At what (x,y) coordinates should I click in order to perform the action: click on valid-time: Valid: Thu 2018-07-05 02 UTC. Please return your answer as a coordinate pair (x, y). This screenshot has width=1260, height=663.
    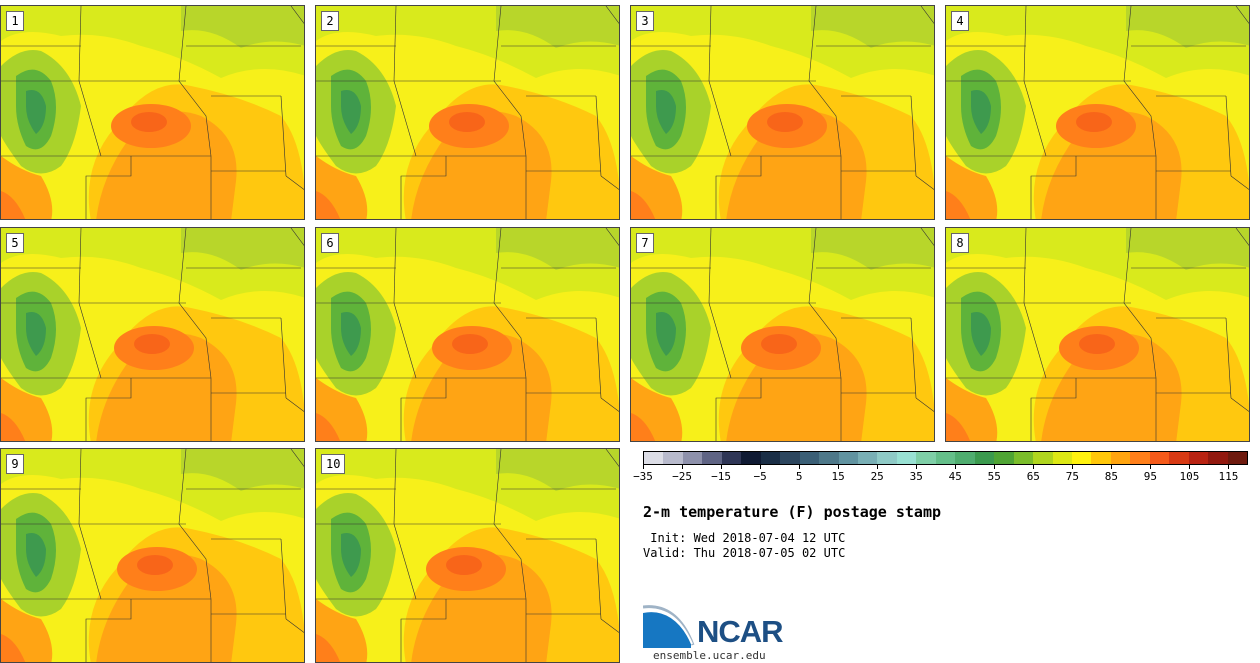
    Looking at the image, I should click on (744, 553).